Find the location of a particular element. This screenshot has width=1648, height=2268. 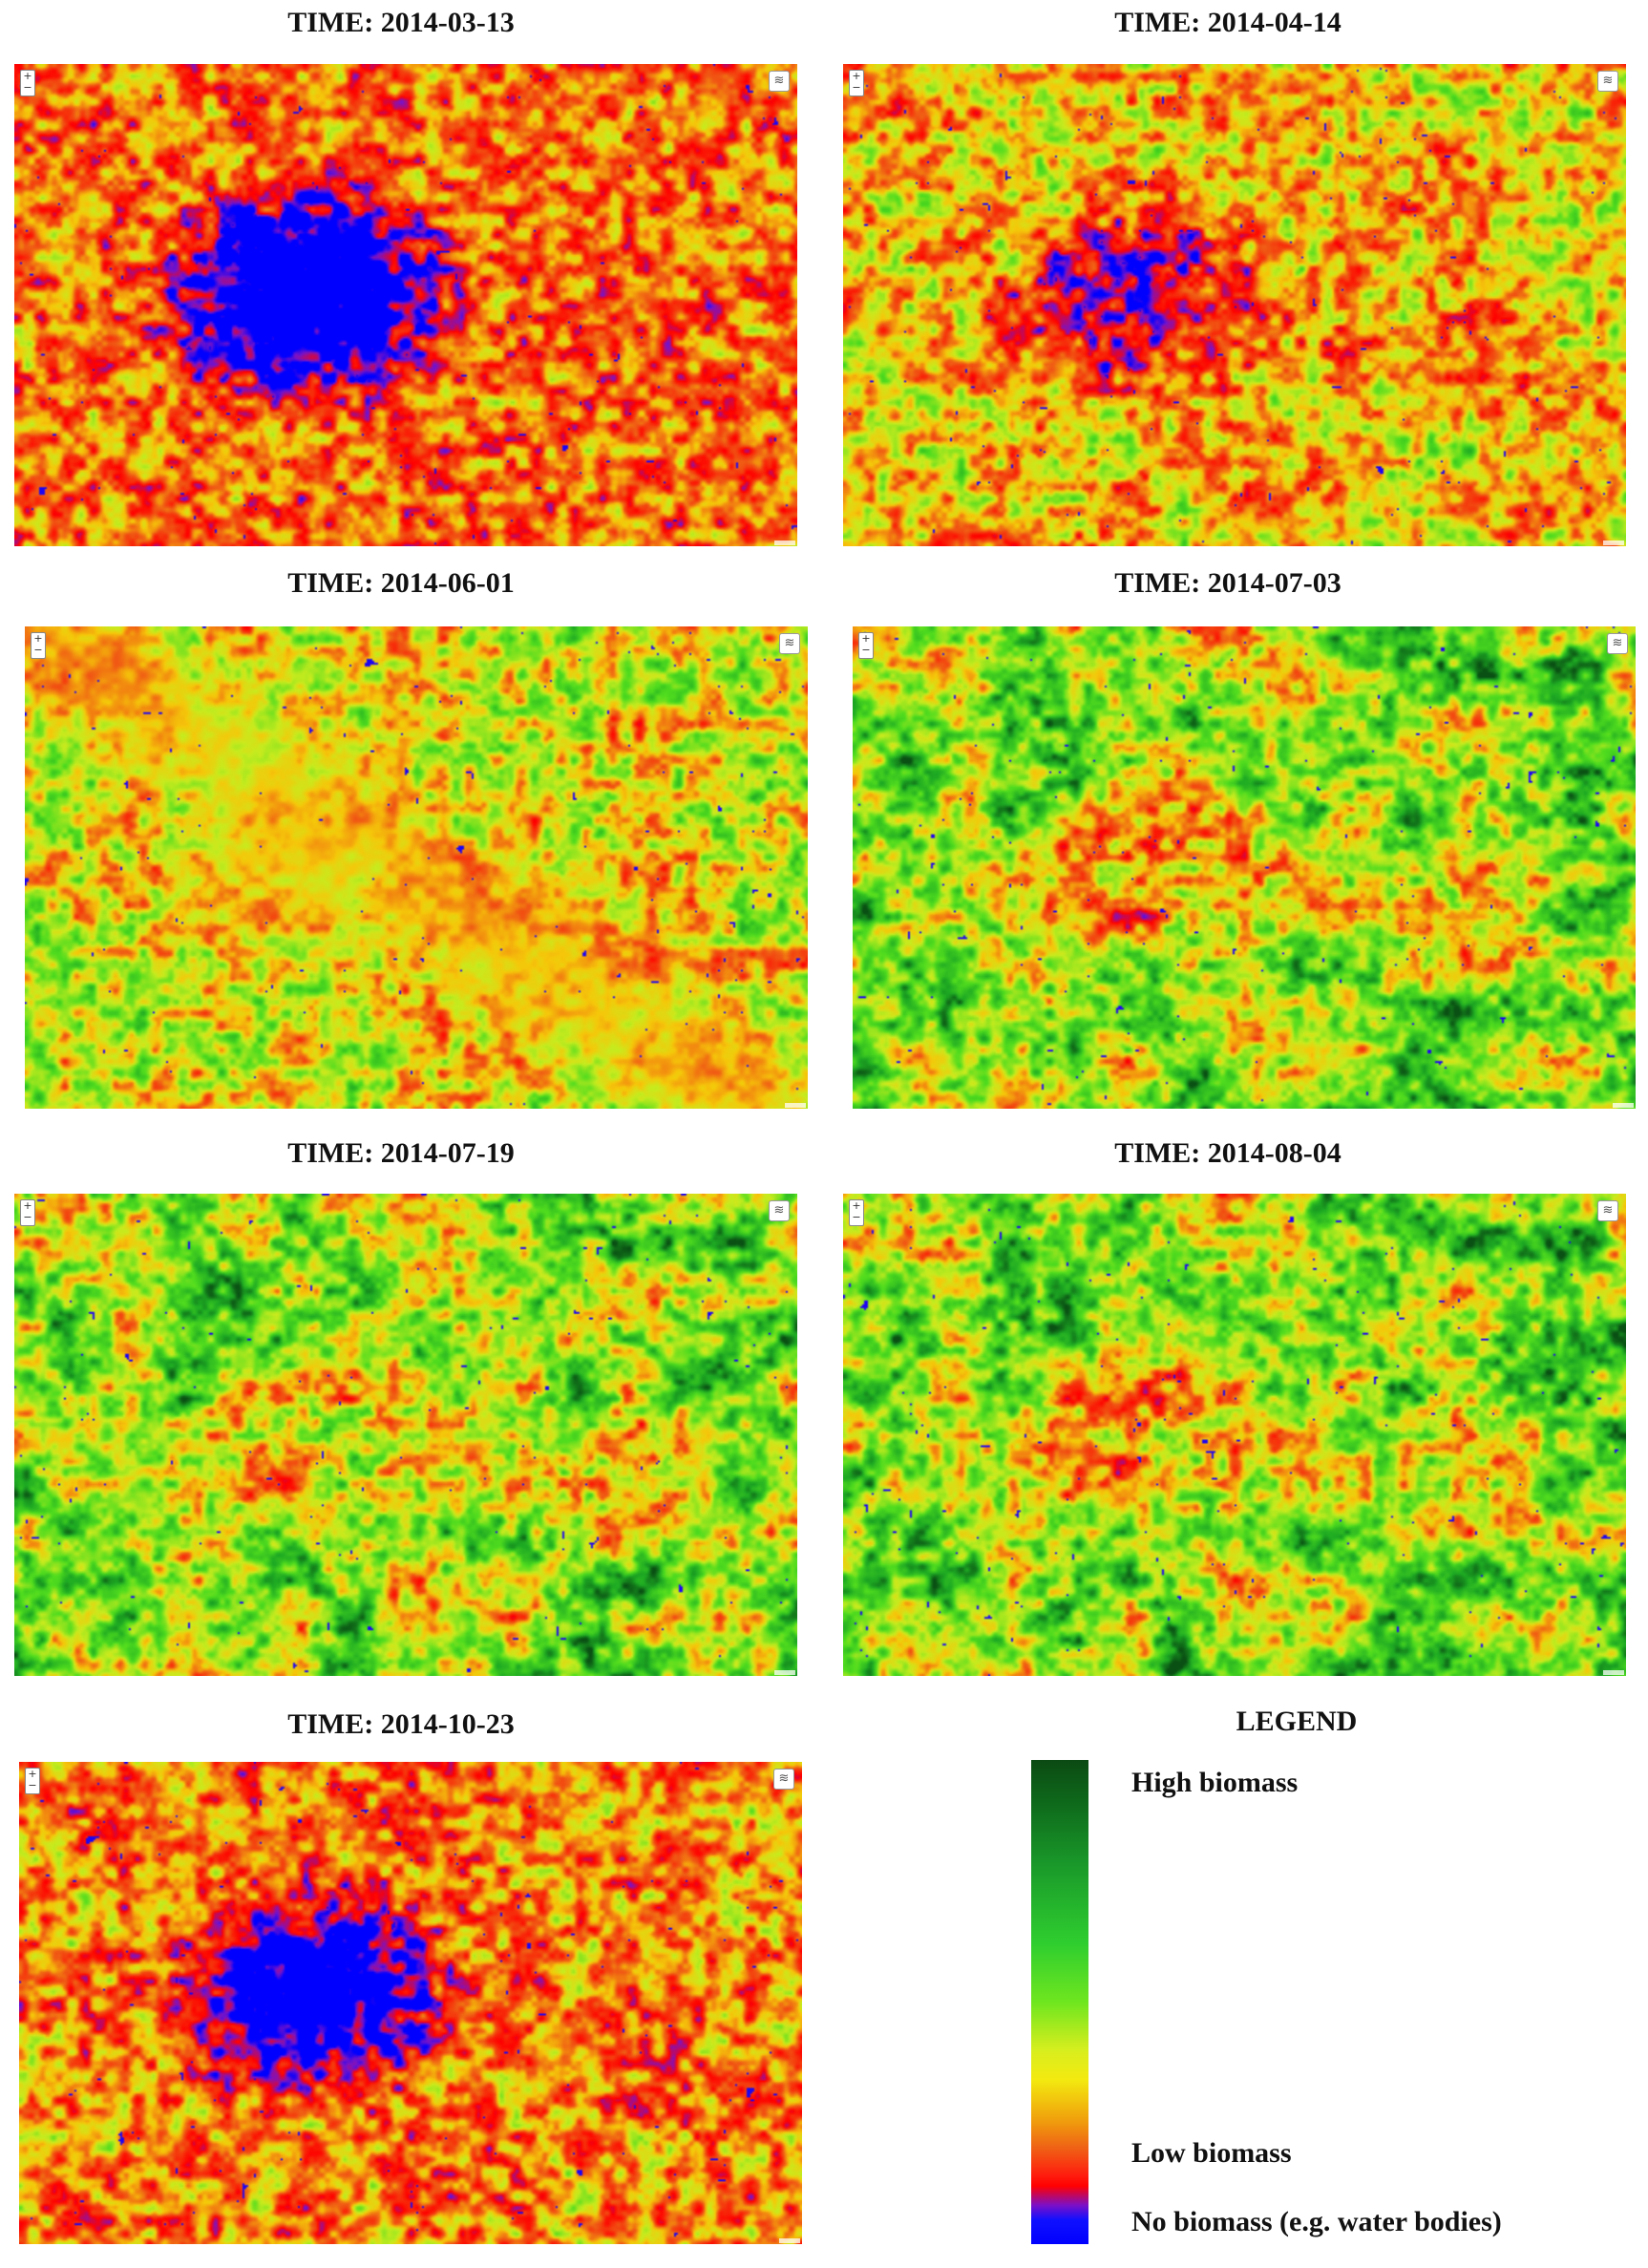

panel-title-2: TIME: 2014-04-14 is located at coordinates (1228, 22).